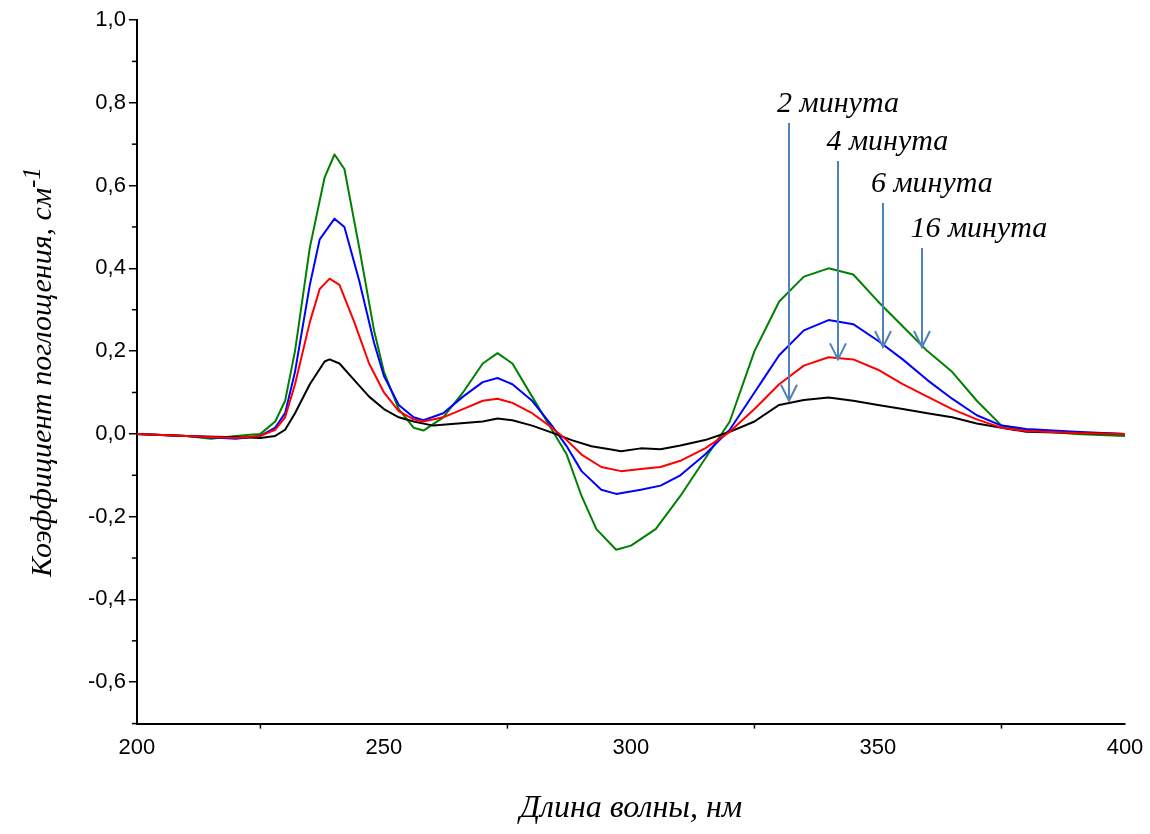  Describe the element at coordinates (110, 350) in the screenshot. I see `y-tick-label: 0,2` at that location.